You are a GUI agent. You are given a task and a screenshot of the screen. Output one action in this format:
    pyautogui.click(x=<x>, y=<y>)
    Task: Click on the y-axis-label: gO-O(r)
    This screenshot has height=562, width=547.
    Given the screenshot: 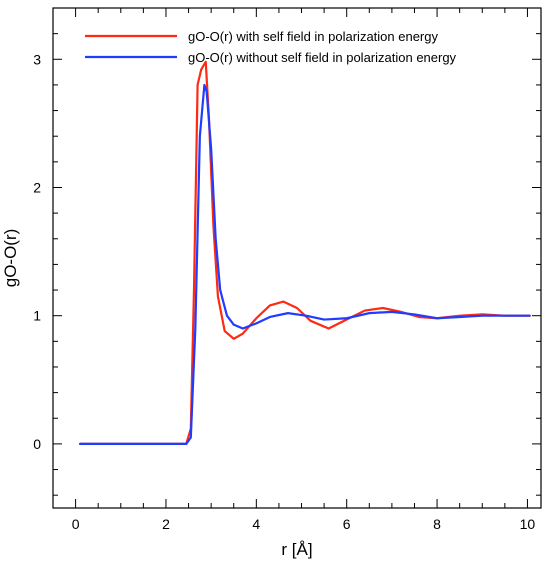 What is the action you would take?
    pyautogui.click(x=10, y=258)
    